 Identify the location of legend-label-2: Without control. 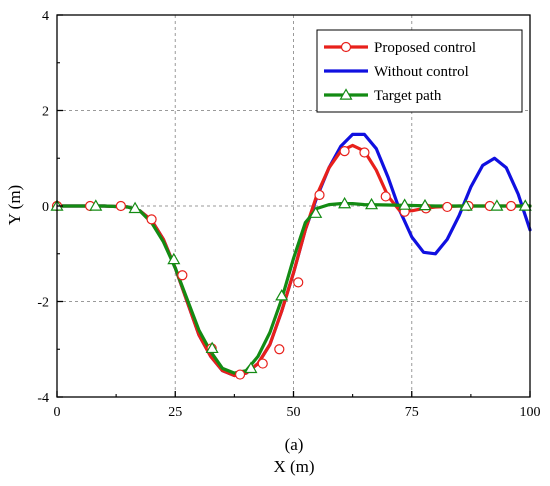
(421, 72).